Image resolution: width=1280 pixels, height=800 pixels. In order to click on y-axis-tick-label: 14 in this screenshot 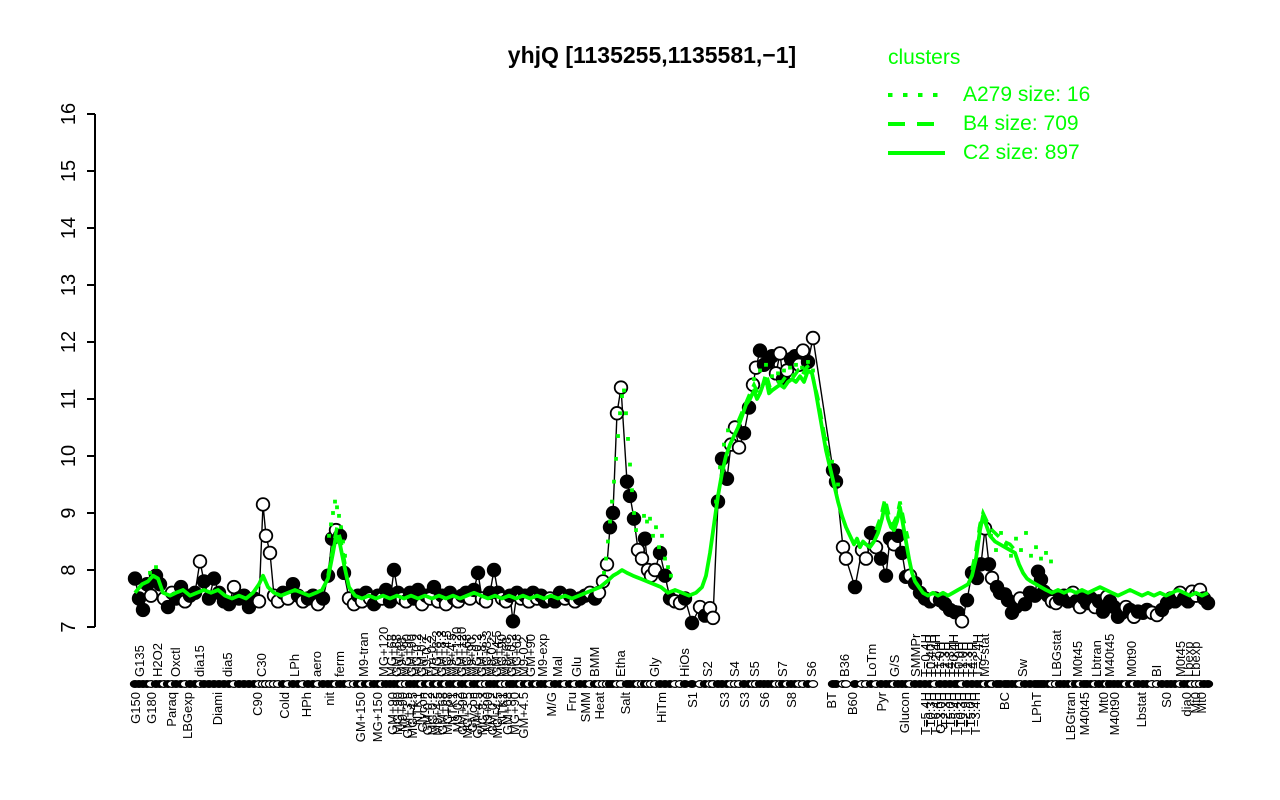, I will do `click(69, 228)`.